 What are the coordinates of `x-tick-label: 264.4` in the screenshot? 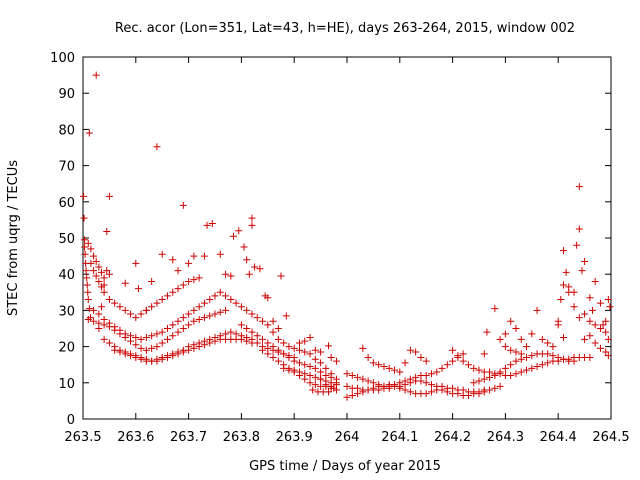 It's located at (558, 437).